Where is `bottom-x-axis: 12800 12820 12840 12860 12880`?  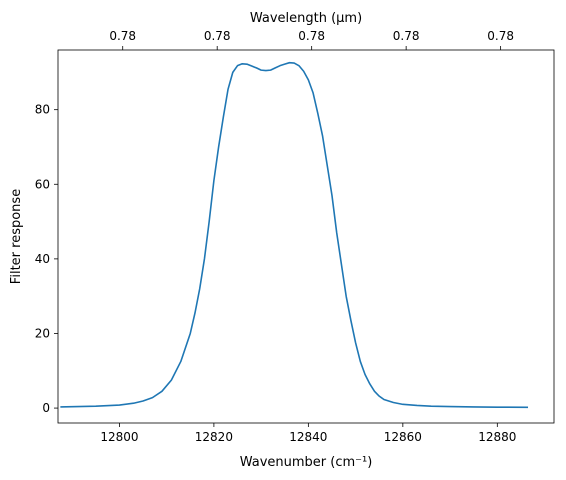 bottom-x-axis: 12800 12820 12840 12860 12880 is located at coordinates (308, 433).